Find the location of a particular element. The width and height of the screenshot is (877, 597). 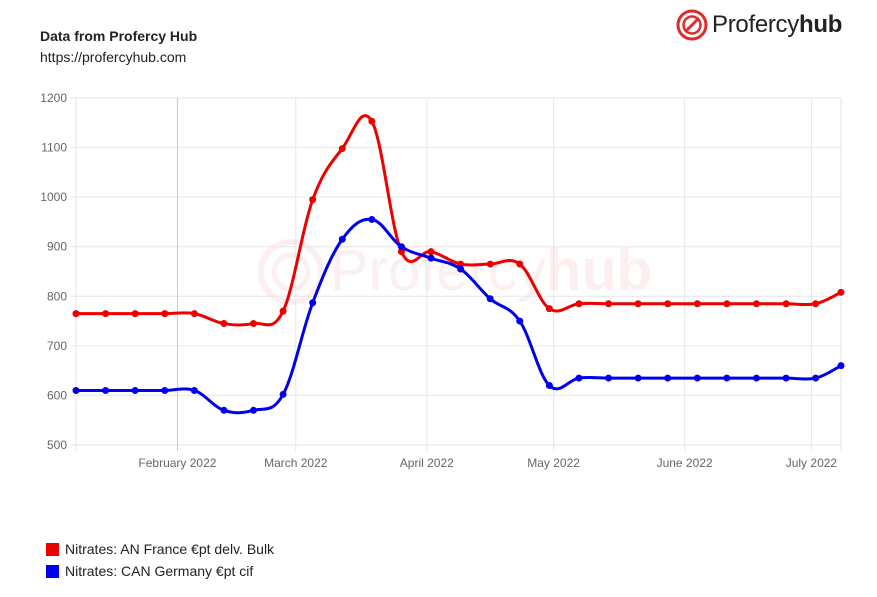

x-tick-label: June 2022 is located at coordinates (685, 463).